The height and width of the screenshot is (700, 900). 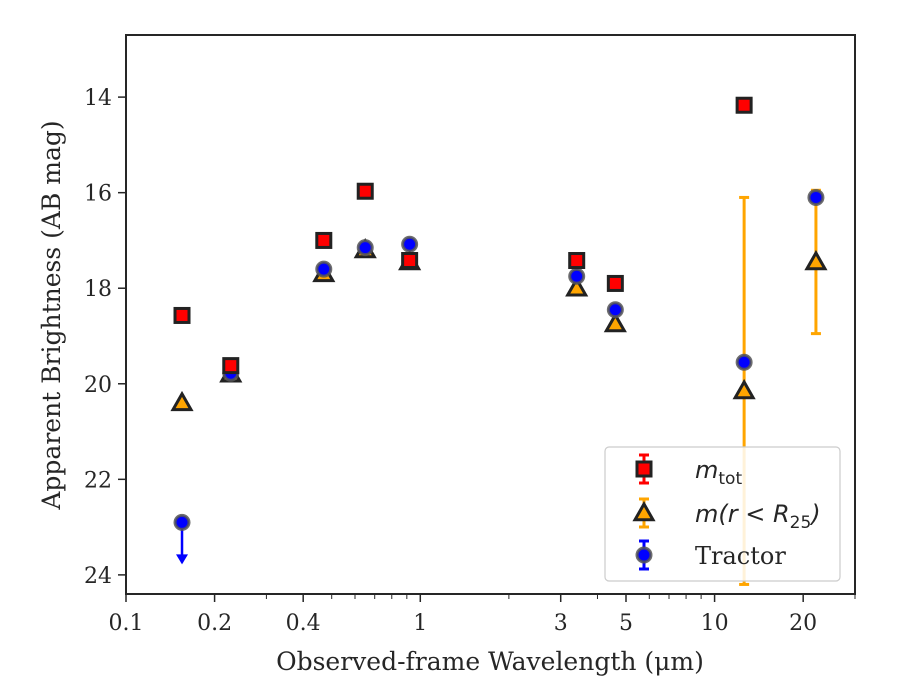 I want to click on x-tick-label: 0.4, so click(x=303, y=623).